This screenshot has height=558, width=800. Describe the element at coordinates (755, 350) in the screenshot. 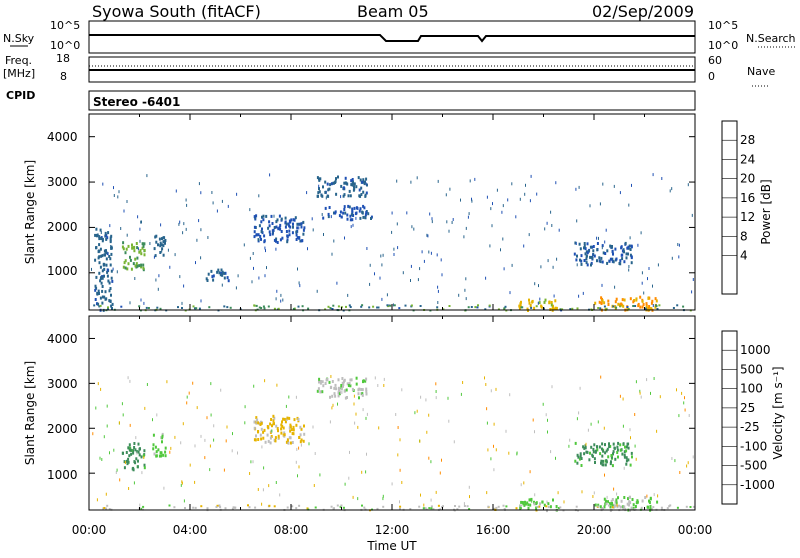

I see `colorbar-tick-label: 1000` at that location.